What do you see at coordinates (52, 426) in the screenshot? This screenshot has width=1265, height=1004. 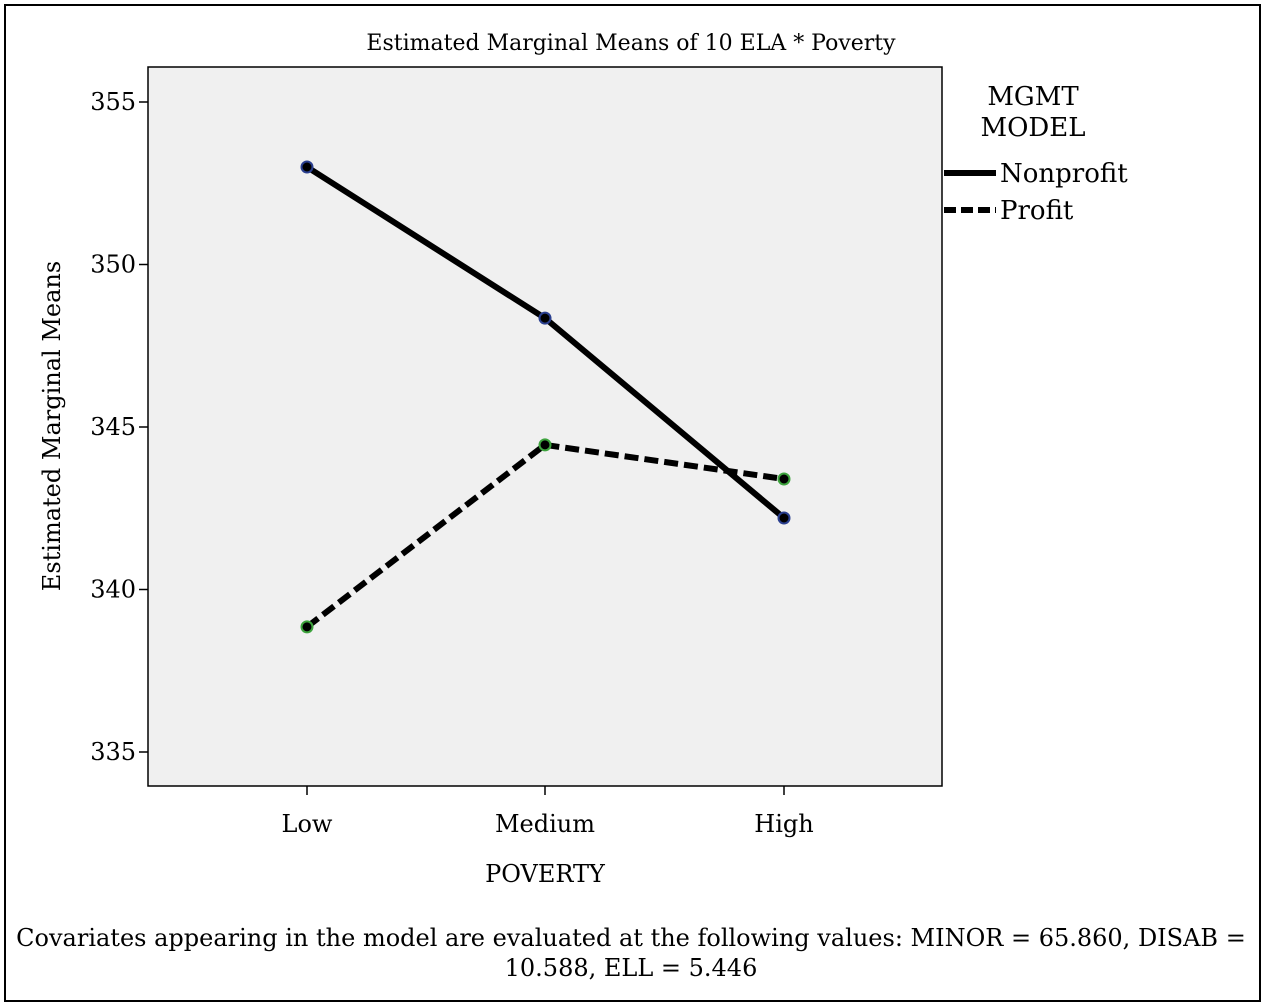 I see `y-axis-label: Estimated Marginal Means` at bounding box center [52, 426].